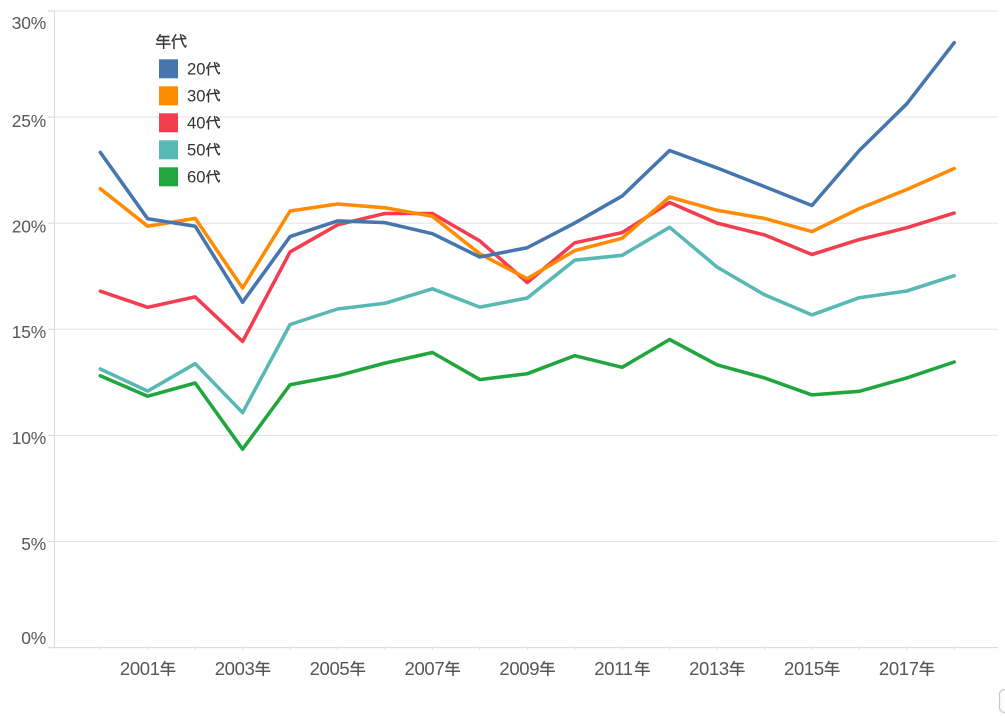 This screenshot has width=1005, height=717. What do you see at coordinates (709, 668) in the screenshot?
I see `svg-text: 2013` at bounding box center [709, 668].